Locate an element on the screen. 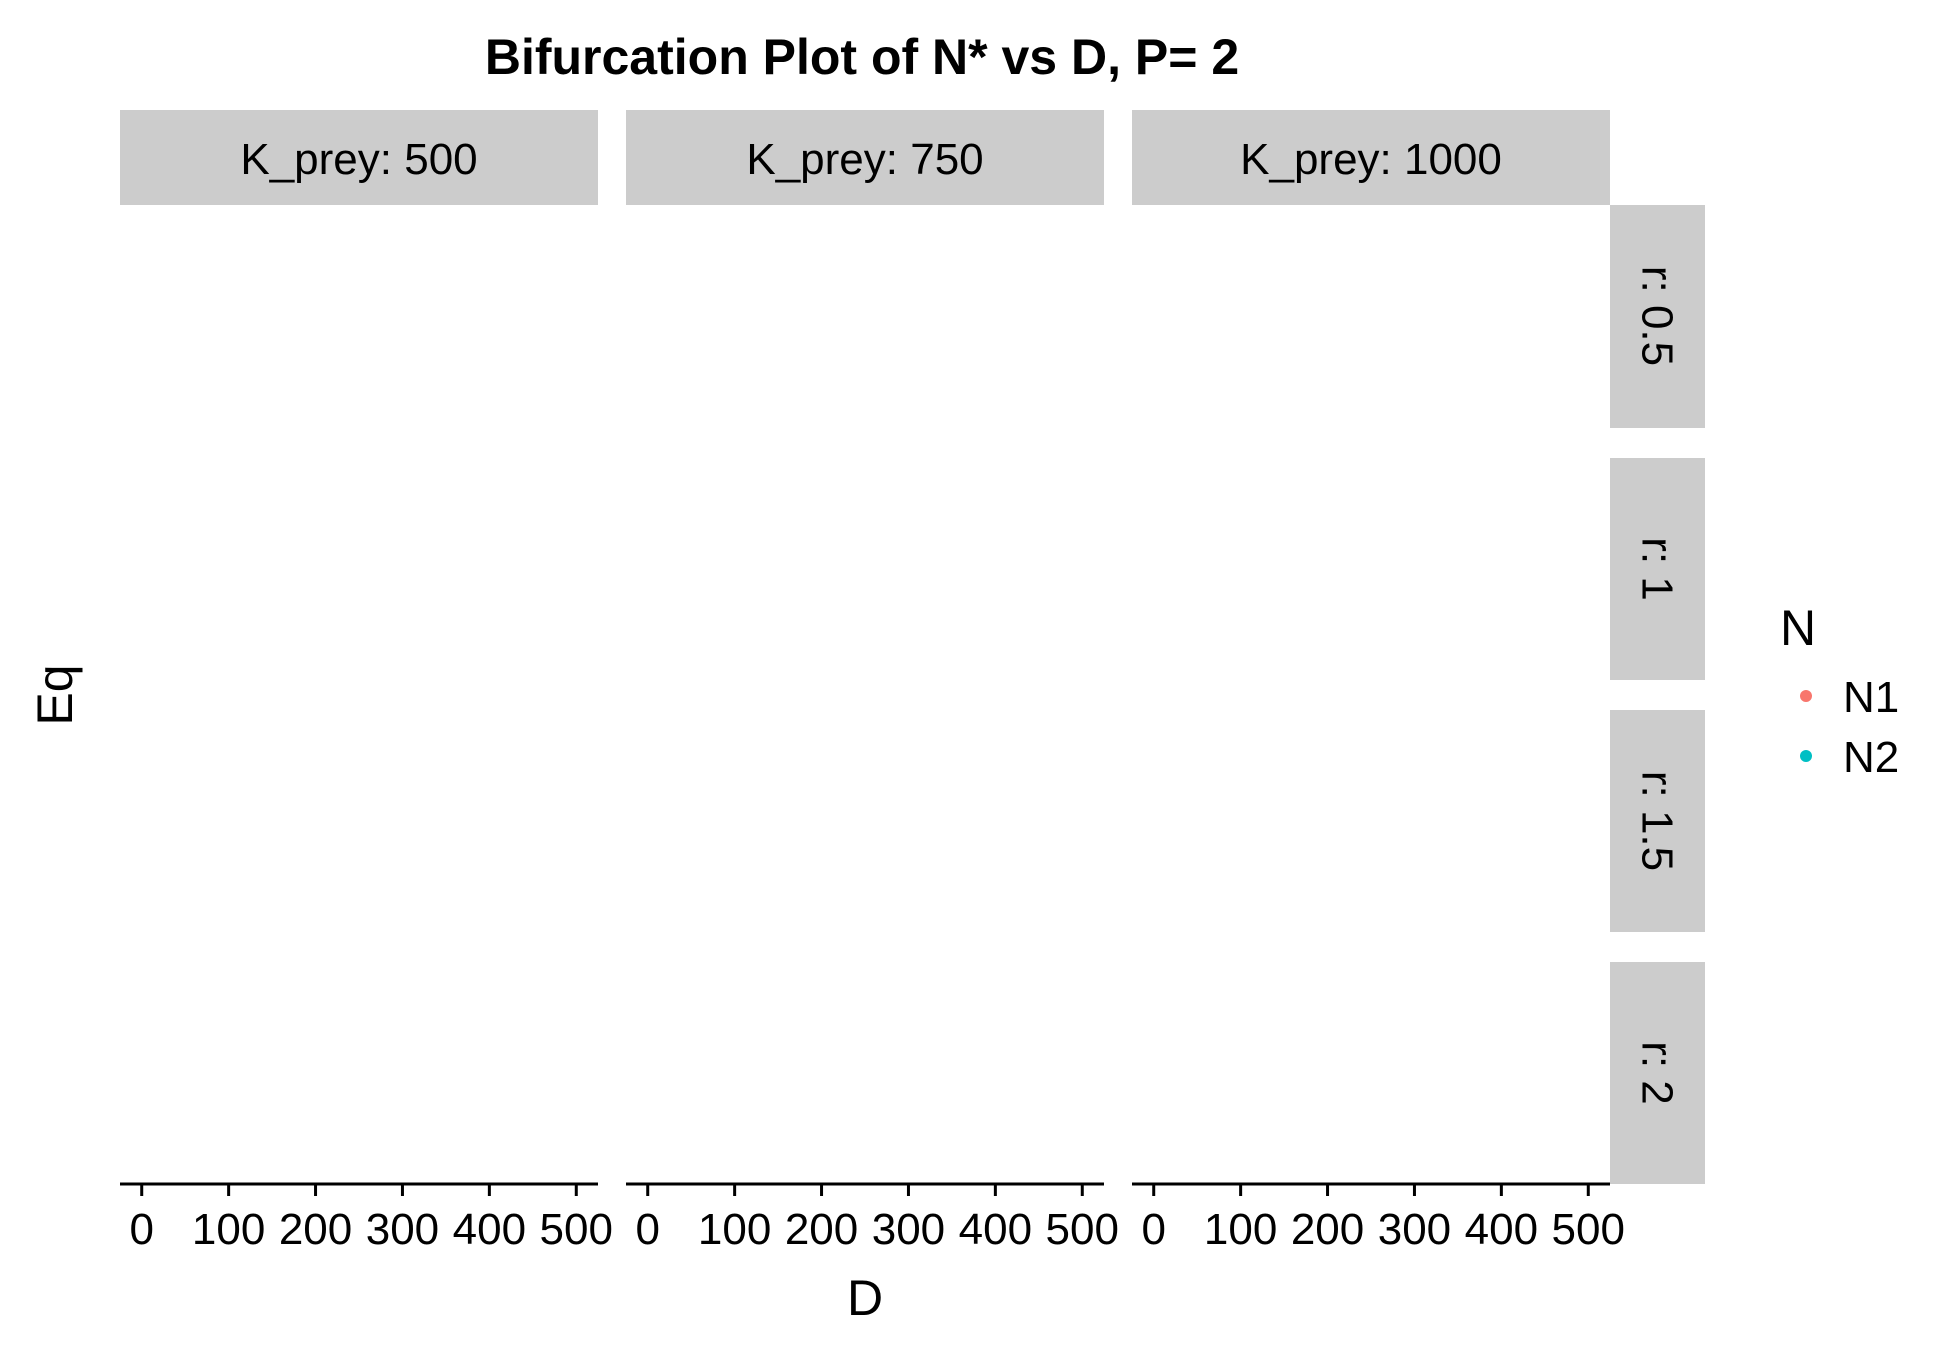  x-axis-title: D is located at coordinates (865, 1298).